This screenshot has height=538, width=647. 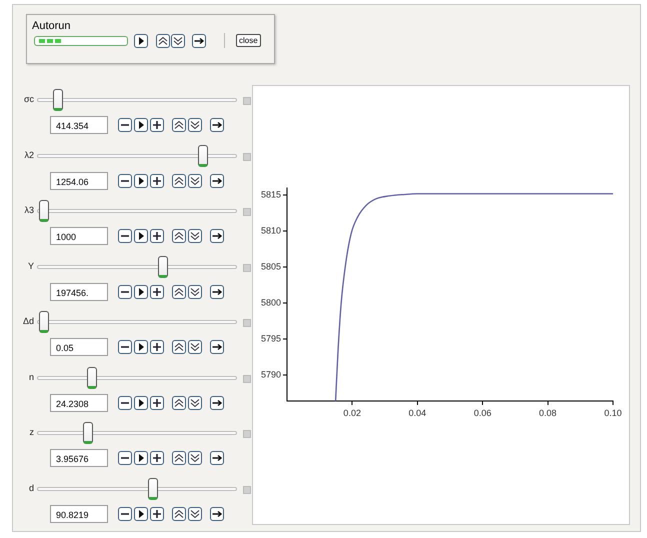 What do you see at coordinates (31, 487) in the screenshot?
I see `text: d` at bounding box center [31, 487].